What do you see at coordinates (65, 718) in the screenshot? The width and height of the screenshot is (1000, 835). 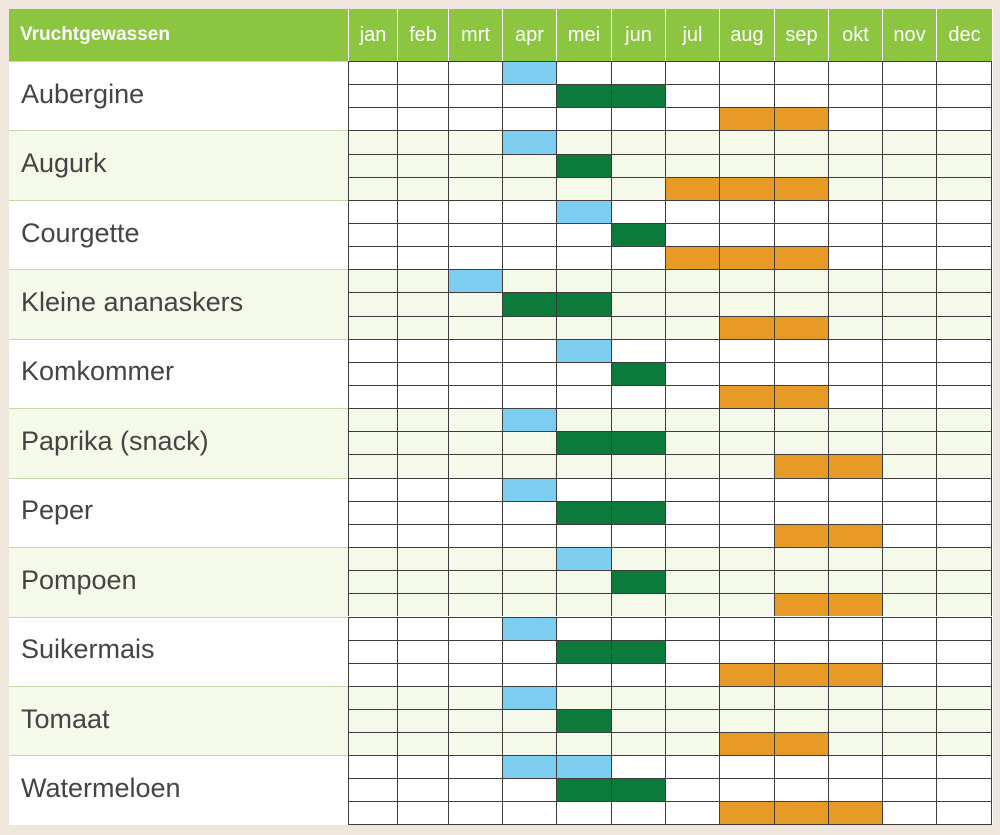 I see `crop-name: Tomaat` at bounding box center [65, 718].